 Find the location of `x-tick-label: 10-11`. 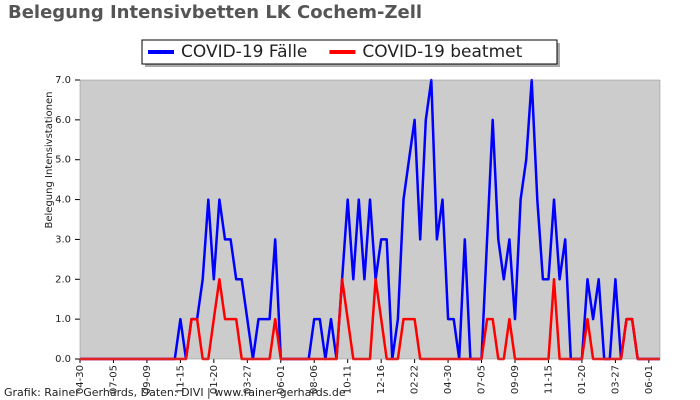

x-tick-label: 10-11 is located at coordinates (348, 379).